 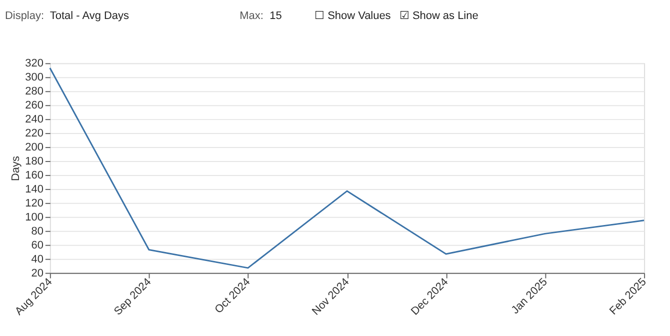 What do you see at coordinates (37, 231) in the screenshot?
I see `y-tick-label: 80` at bounding box center [37, 231].